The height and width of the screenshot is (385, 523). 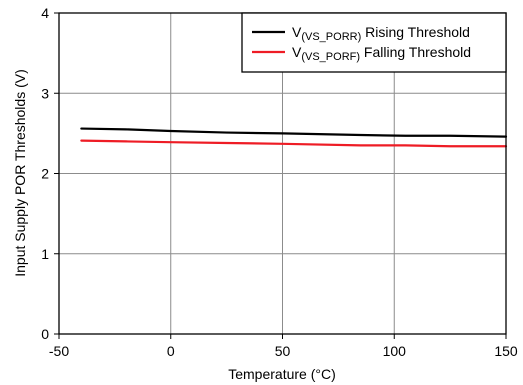 I want to click on y-tick-label: 2, so click(x=45, y=174).